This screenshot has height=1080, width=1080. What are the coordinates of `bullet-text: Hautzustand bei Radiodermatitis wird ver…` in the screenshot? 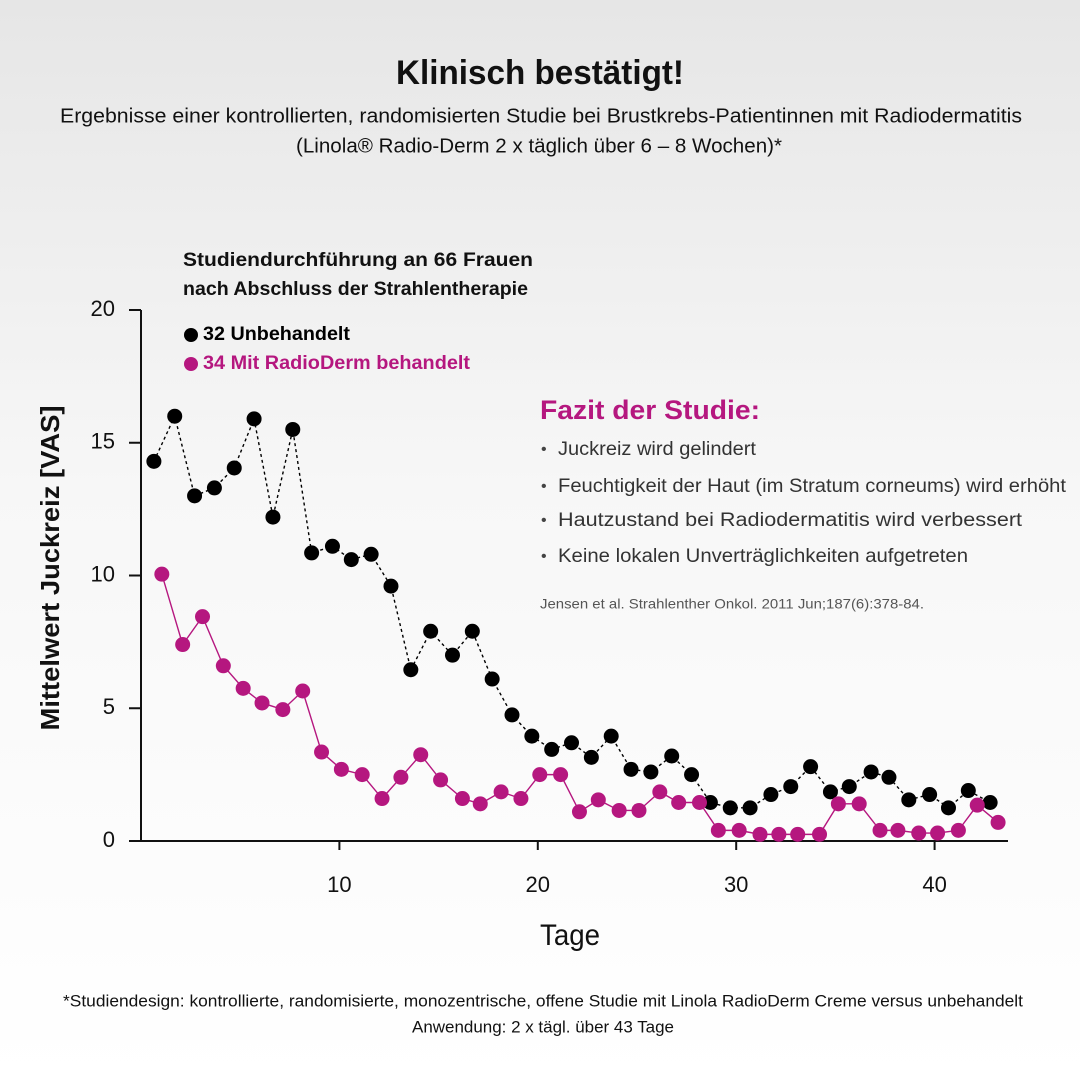 It's located at (790, 520).